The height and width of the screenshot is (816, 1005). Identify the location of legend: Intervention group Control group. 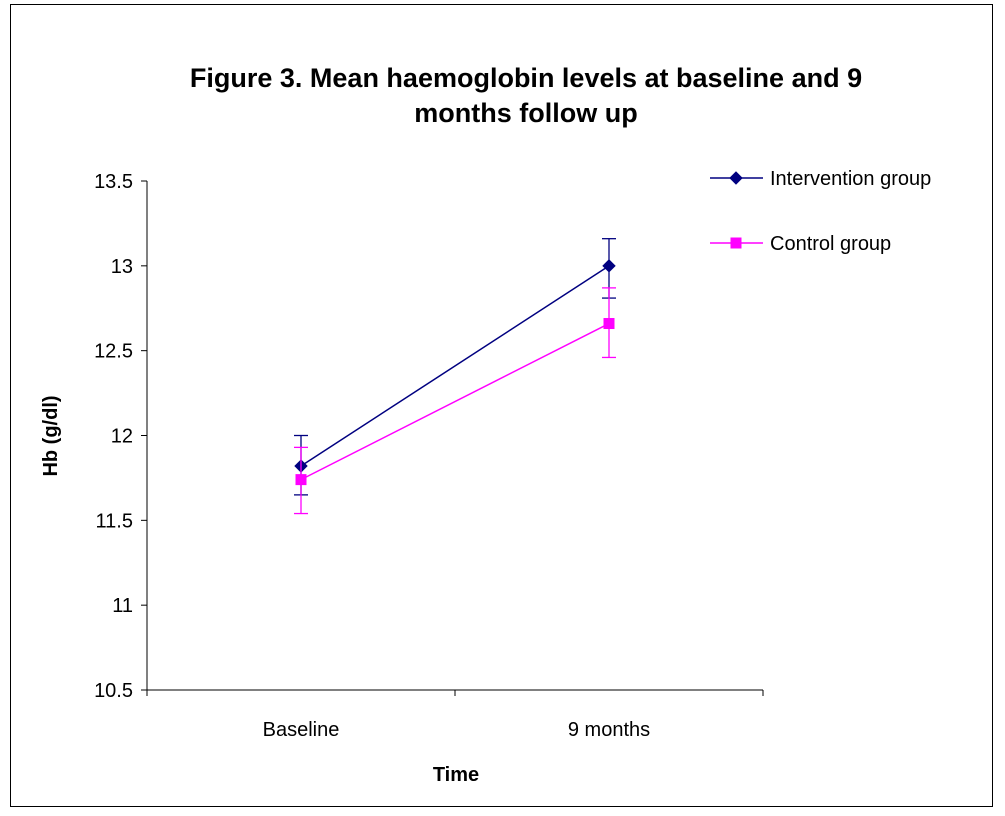
(820, 211).